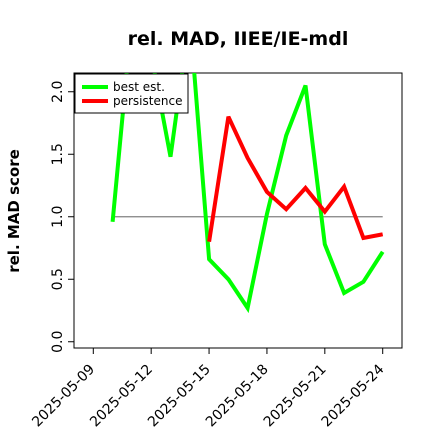 This screenshot has height=440, width=440. What do you see at coordinates (58, 342) in the screenshot?
I see `y-tick-label: 0.0` at bounding box center [58, 342].